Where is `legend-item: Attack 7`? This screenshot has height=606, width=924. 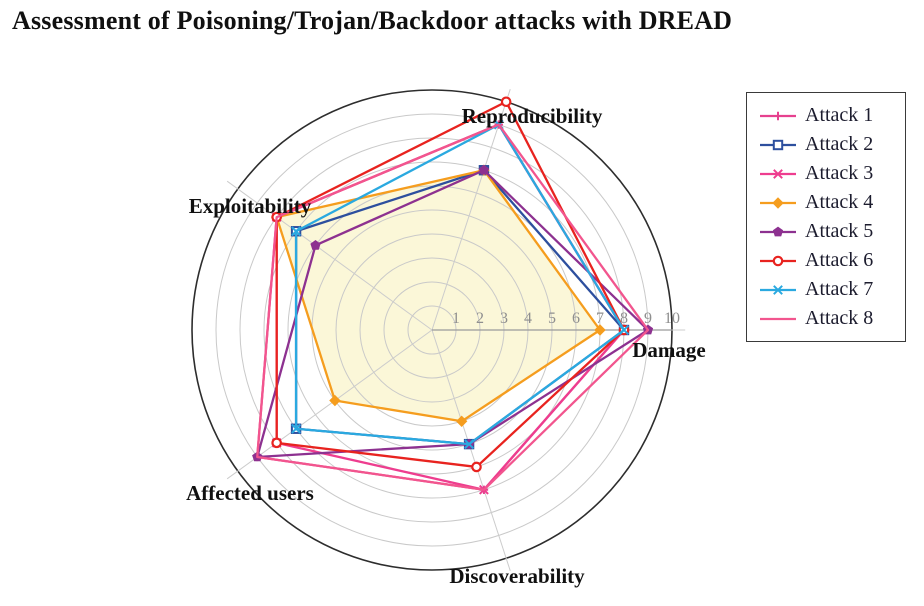
legend-item: Attack 7 is located at coordinates (827, 289).